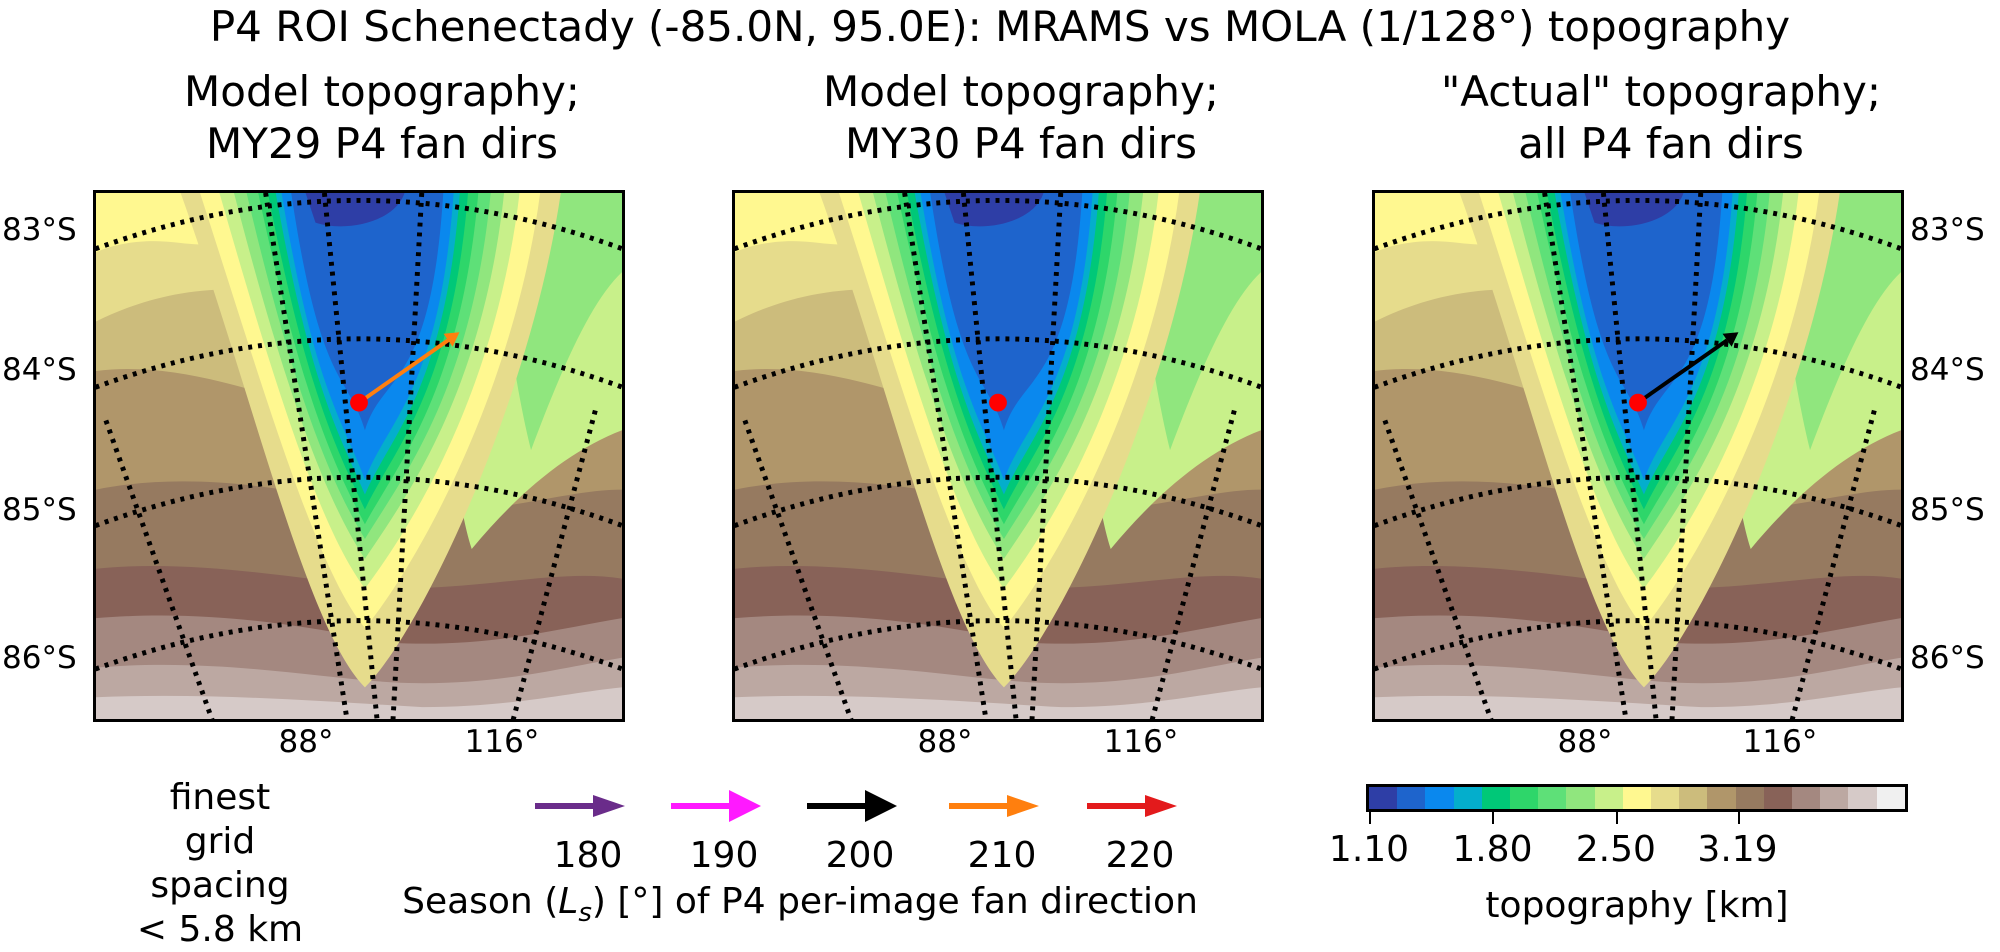  What do you see at coordinates (1947, 658) in the screenshot?
I see `lat-label-86-right: 86°S` at bounding box center [1947, 658].